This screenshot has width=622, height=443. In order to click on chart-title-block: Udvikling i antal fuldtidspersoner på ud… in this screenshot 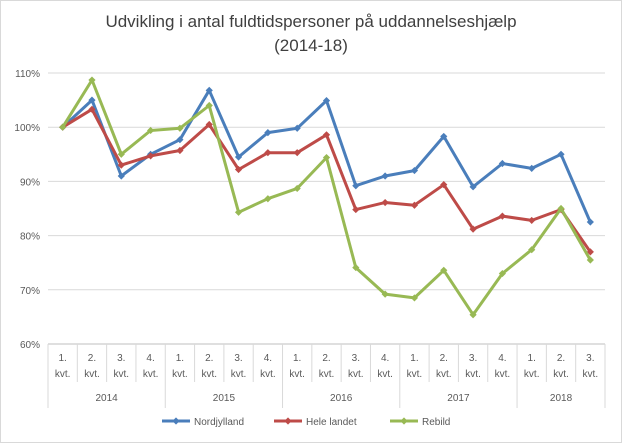, I will do `click(311, 34)`.